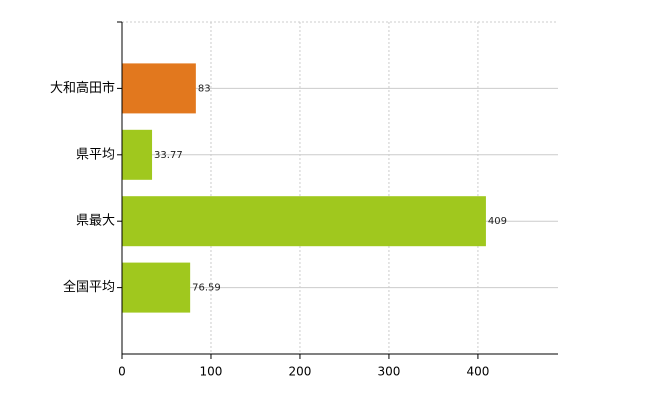 Image resolution: width=650 pixels, height=400 pixels. Describe the element at coordinates (477, 372) in the screenshot. I see `x-tick-label: 400` at that location.